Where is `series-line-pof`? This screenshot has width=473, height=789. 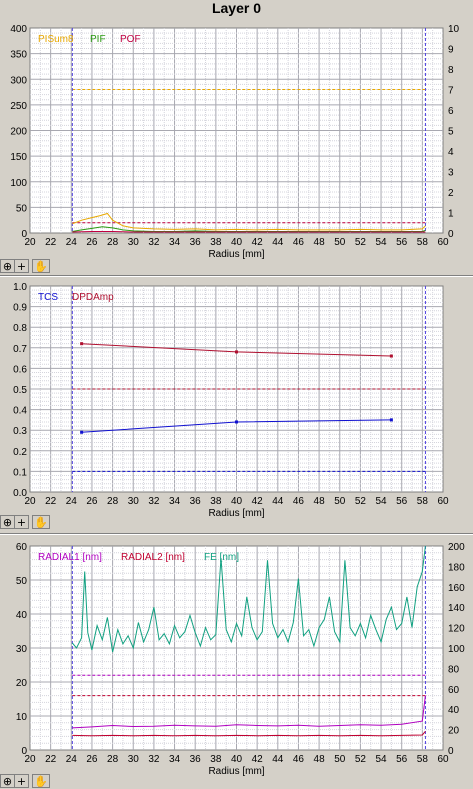
series-line-pof is located at coordinates (249, 232).